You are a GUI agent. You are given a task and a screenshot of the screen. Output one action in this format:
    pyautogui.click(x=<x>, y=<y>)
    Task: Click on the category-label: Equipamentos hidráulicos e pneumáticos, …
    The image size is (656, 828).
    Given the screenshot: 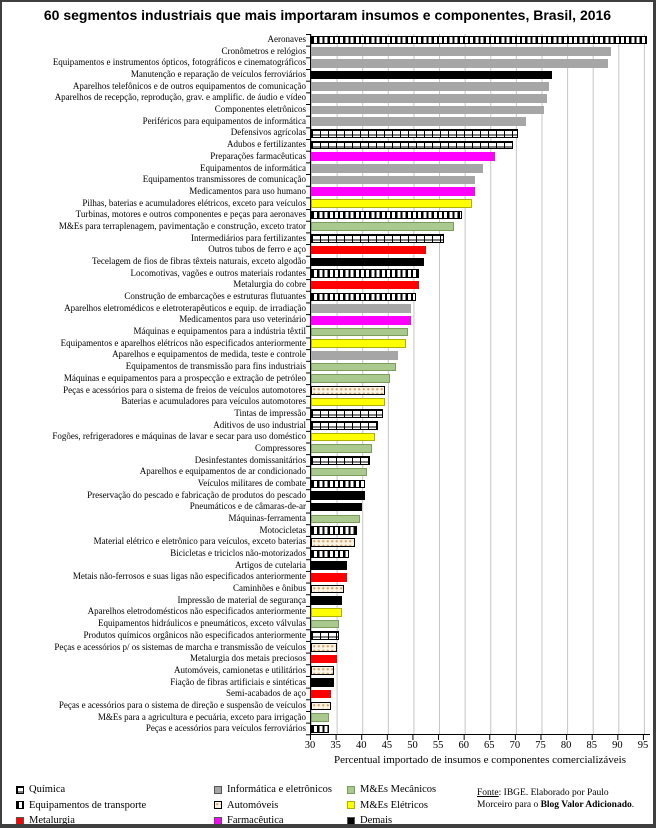 What is the action you would take?
    pyautogui.click(x=202, y=623)
    